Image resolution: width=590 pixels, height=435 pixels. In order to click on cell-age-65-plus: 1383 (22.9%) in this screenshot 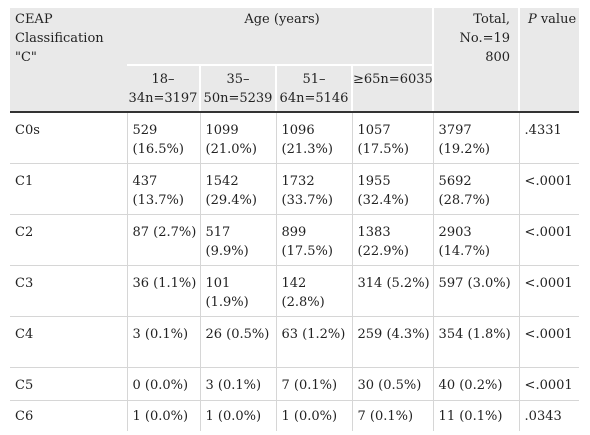, I will do `click(392, 240)`.